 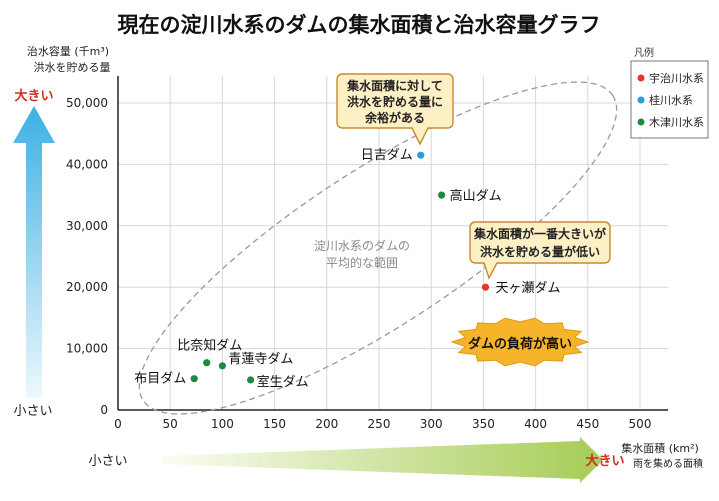 I want to click on x-tick-label: 150, so click(x=274, y=424).